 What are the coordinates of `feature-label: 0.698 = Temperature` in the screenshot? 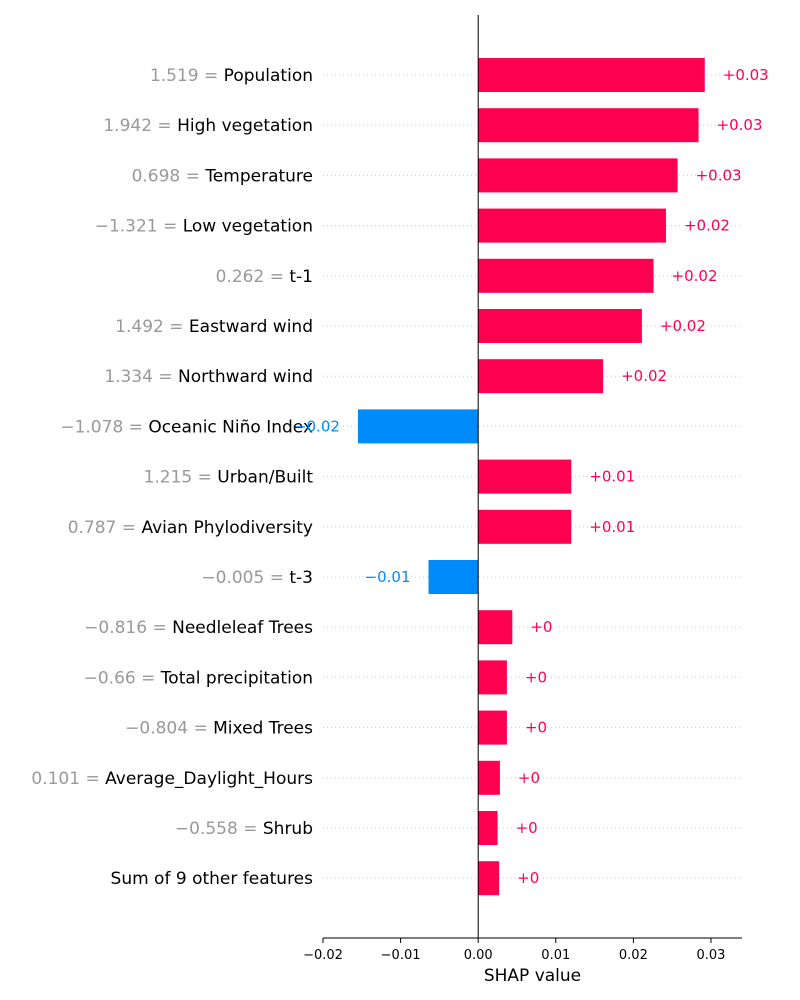 It's located at (222, 176).